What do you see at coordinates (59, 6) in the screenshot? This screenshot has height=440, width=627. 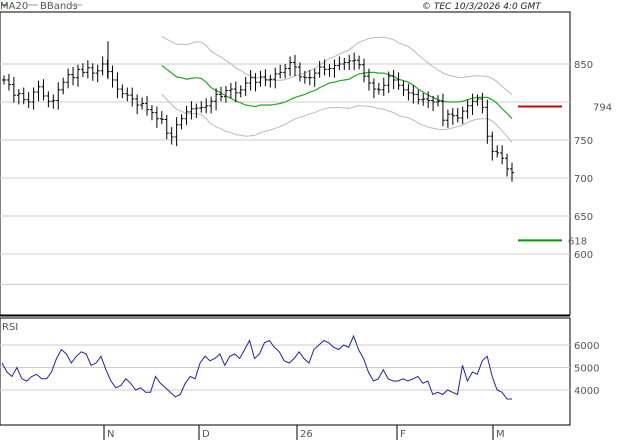 I see `bb-legend-label: BBands` at bounding box center [59, 6].